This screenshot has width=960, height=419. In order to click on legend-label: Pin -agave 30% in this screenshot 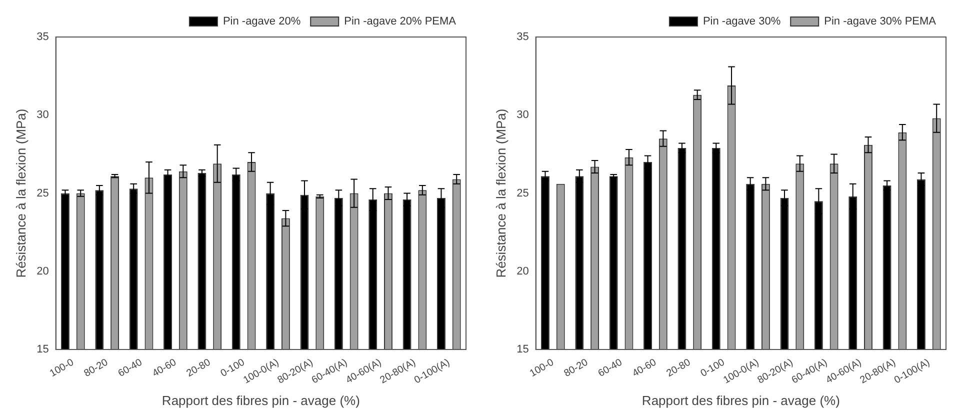, I will do `click(741, 22)`.